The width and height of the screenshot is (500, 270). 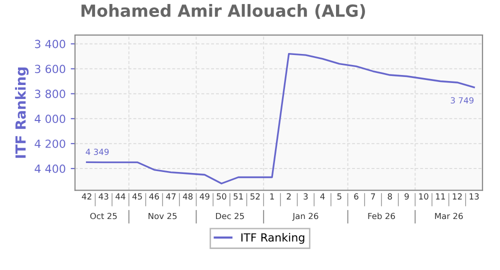 What do you see at coordinates (205, 196) in the screenshot?
I see `x-tick-label: 49` at bounding box center [205, 196].